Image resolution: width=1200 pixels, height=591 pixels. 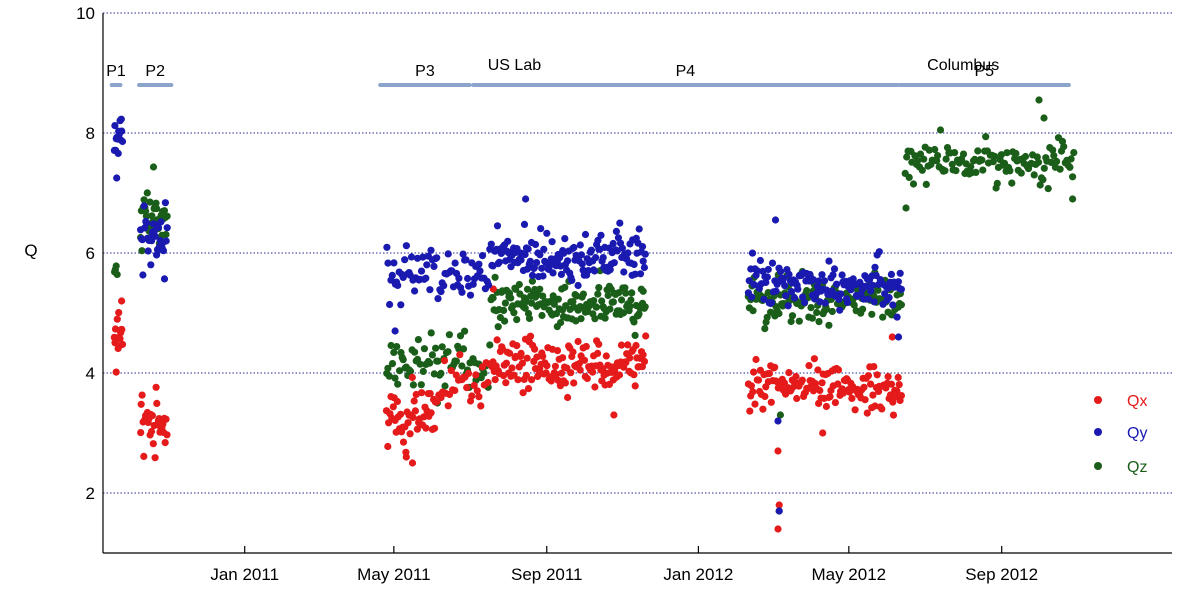 I want to click on module-label: US Lab, so click(x=514, y=65).